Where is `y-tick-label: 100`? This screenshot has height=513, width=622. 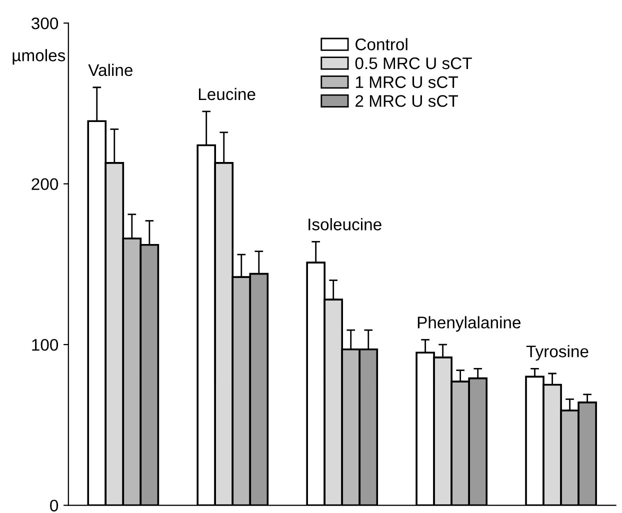
y-tick-label: 100 is located at coordinates (45, 344).